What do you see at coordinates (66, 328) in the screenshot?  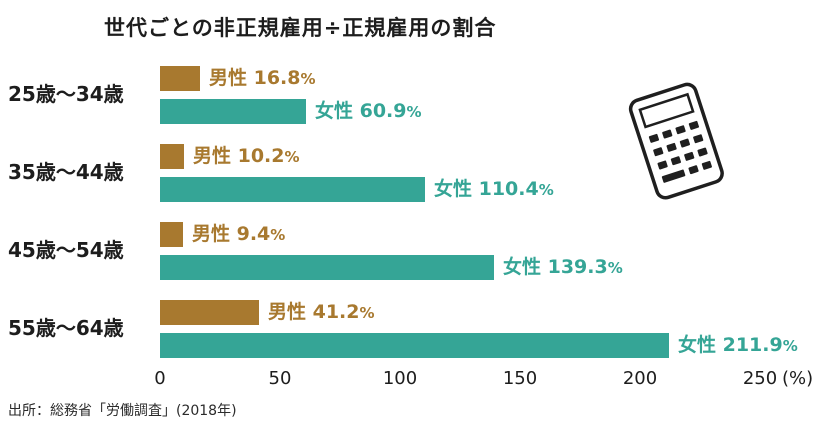 I see `category-label: 55歳〜64歳` at bounding box center [66, 328].